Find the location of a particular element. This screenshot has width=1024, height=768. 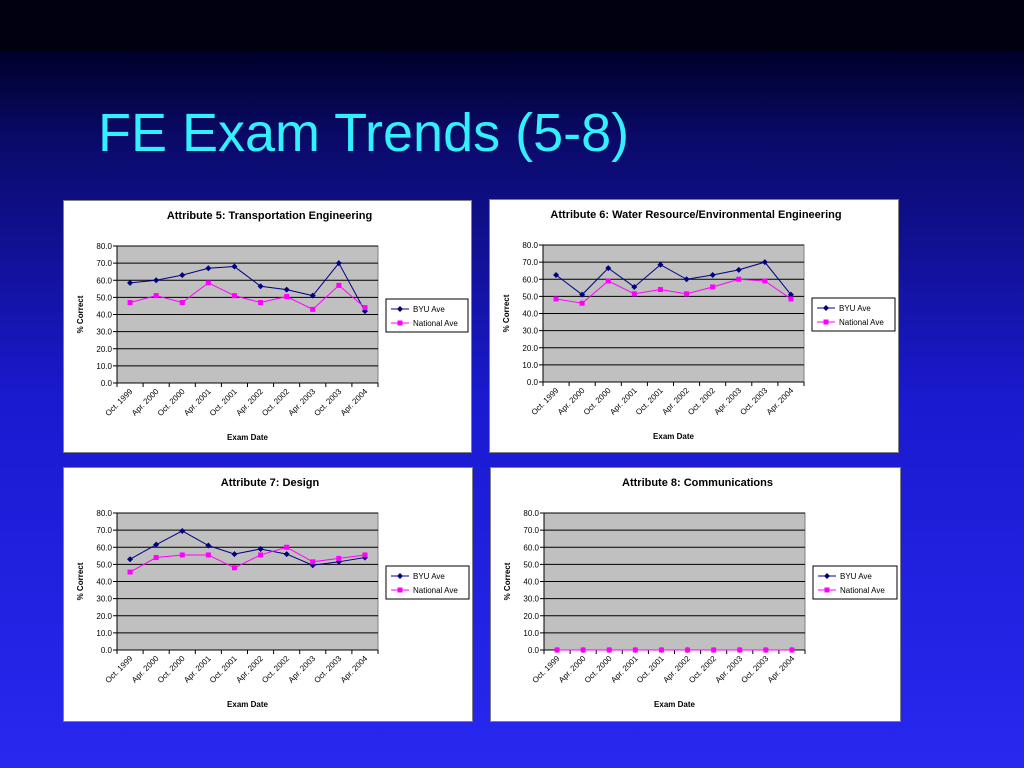

y-axis-title: % Correct is located at coordinates (80, 314).